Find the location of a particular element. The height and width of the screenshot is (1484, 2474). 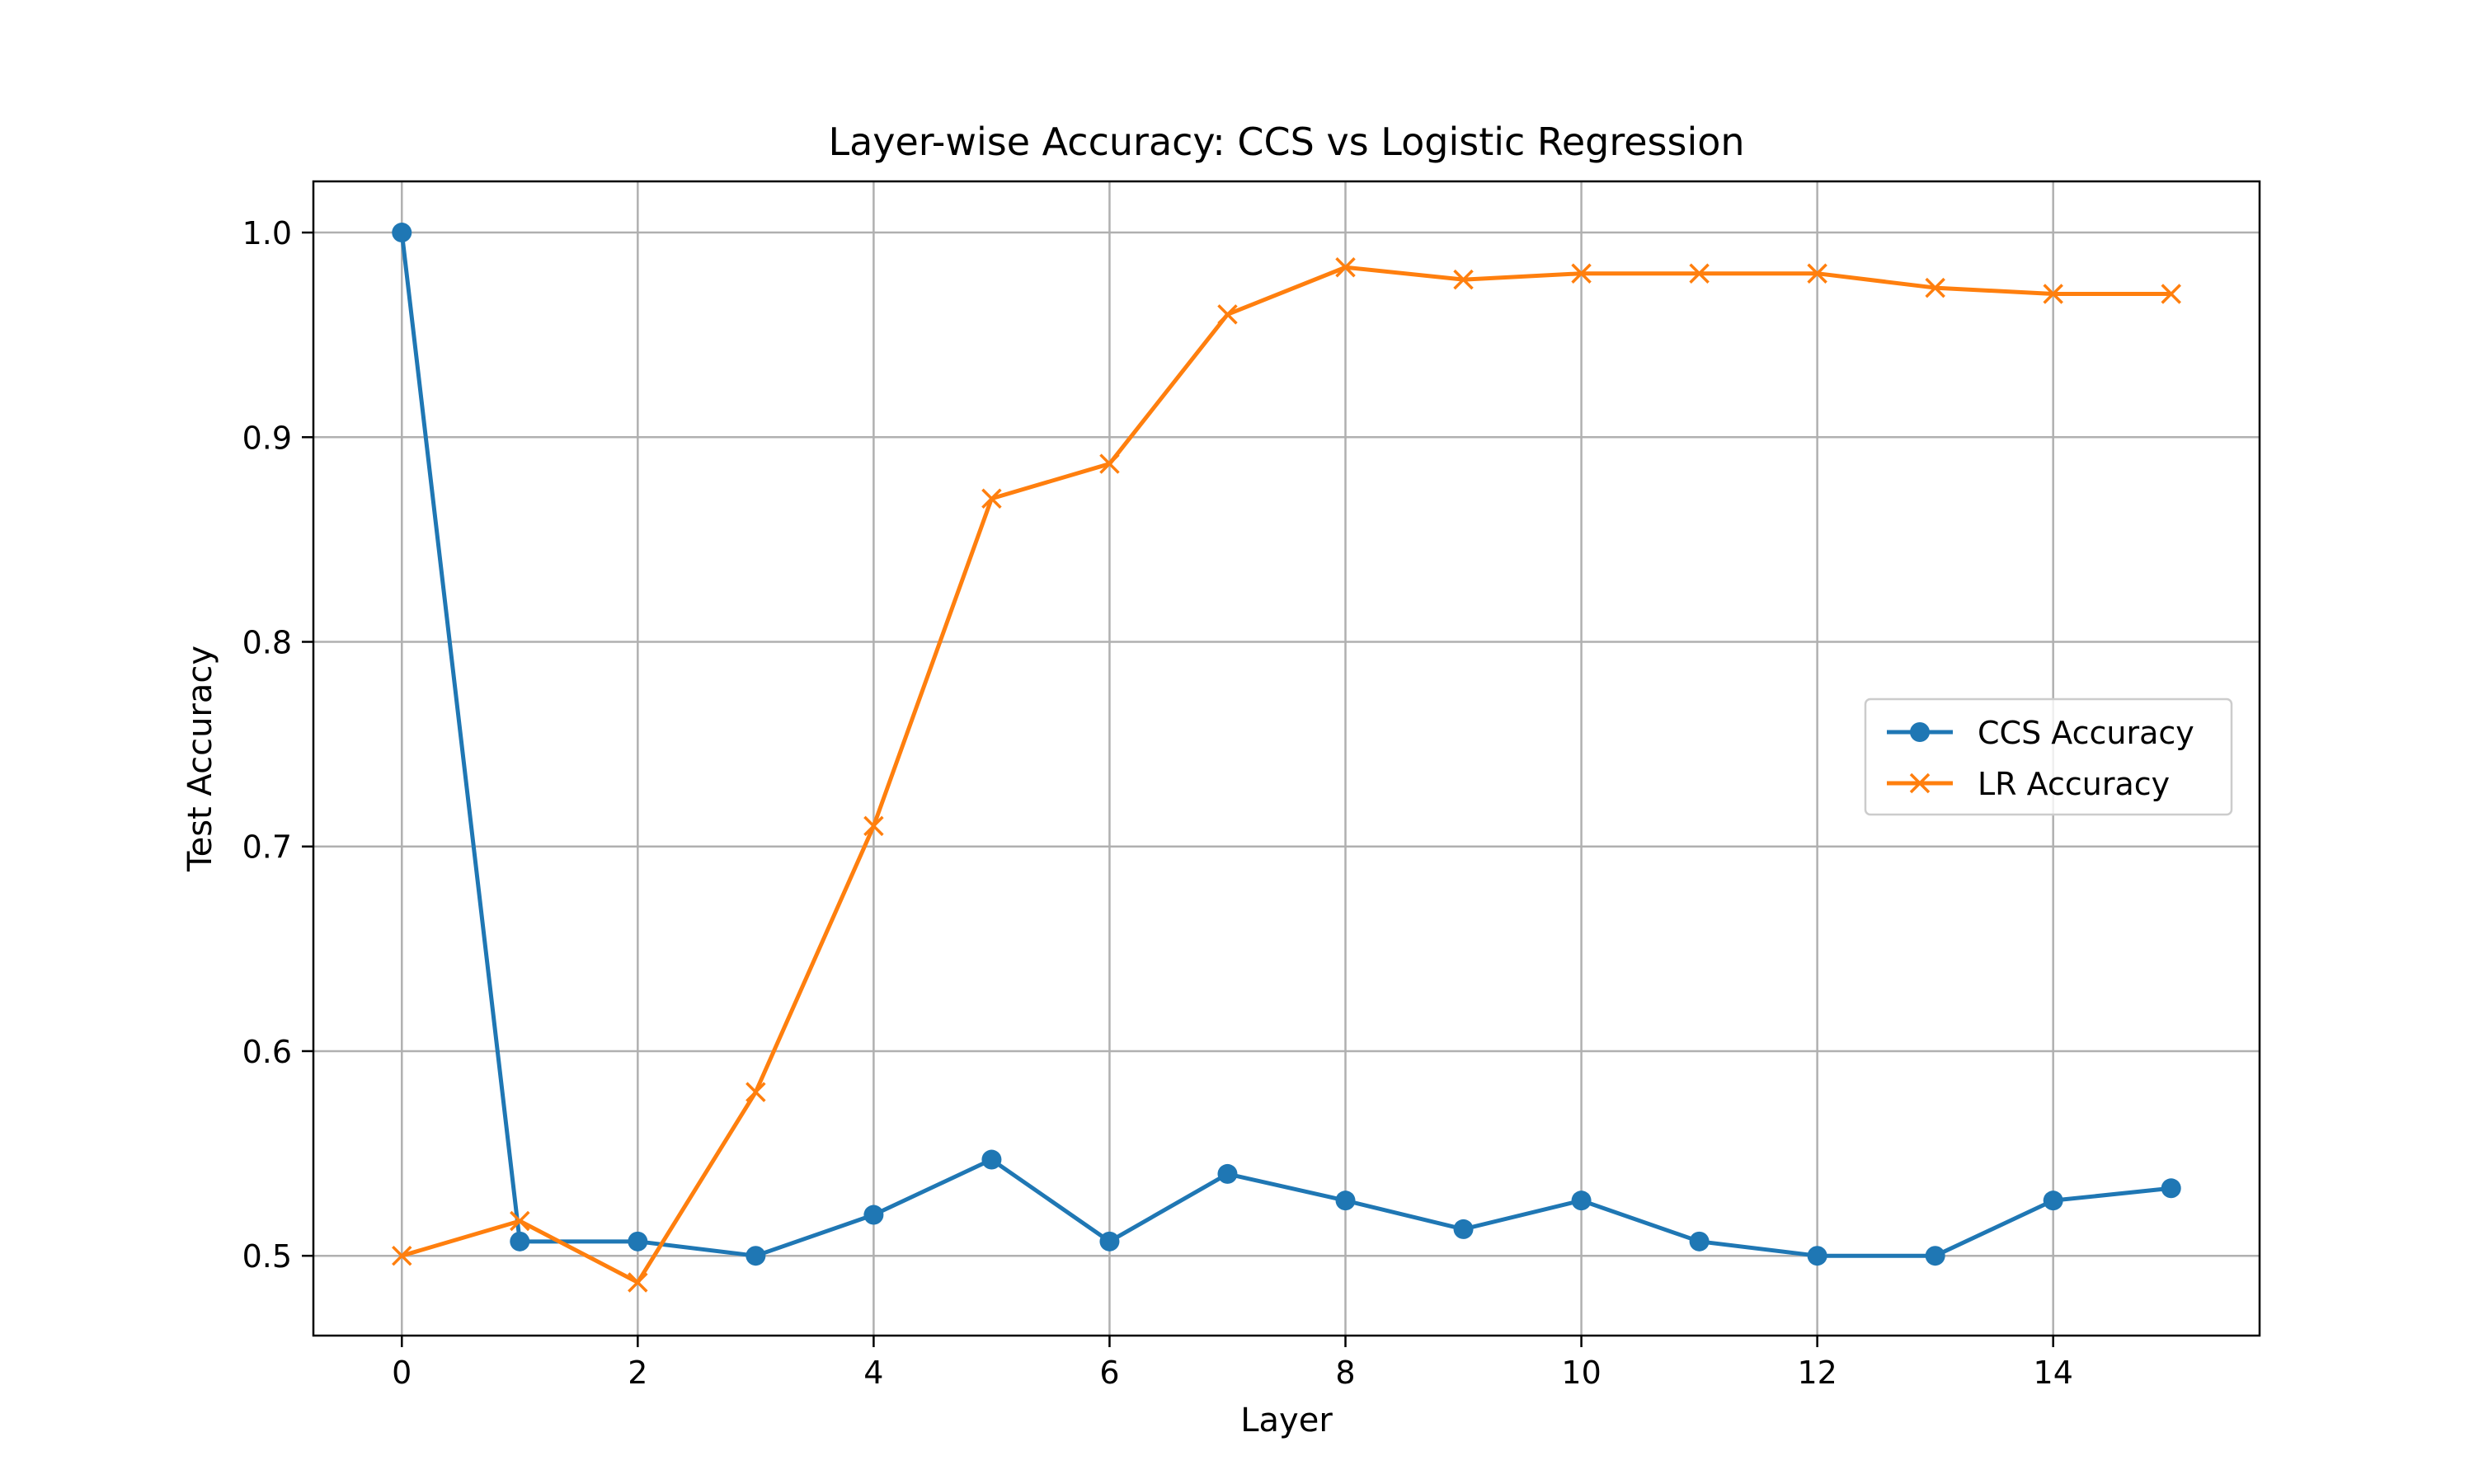

legend-item: CCS Accuracy is located at coordinates (2040, 733).